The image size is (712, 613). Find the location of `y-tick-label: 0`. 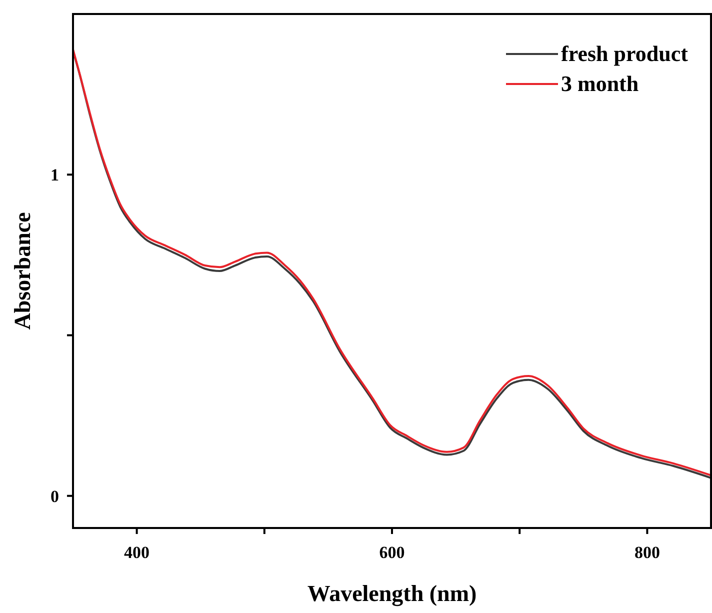

y-tick-label: 0 is located at coordinates (54, 496).